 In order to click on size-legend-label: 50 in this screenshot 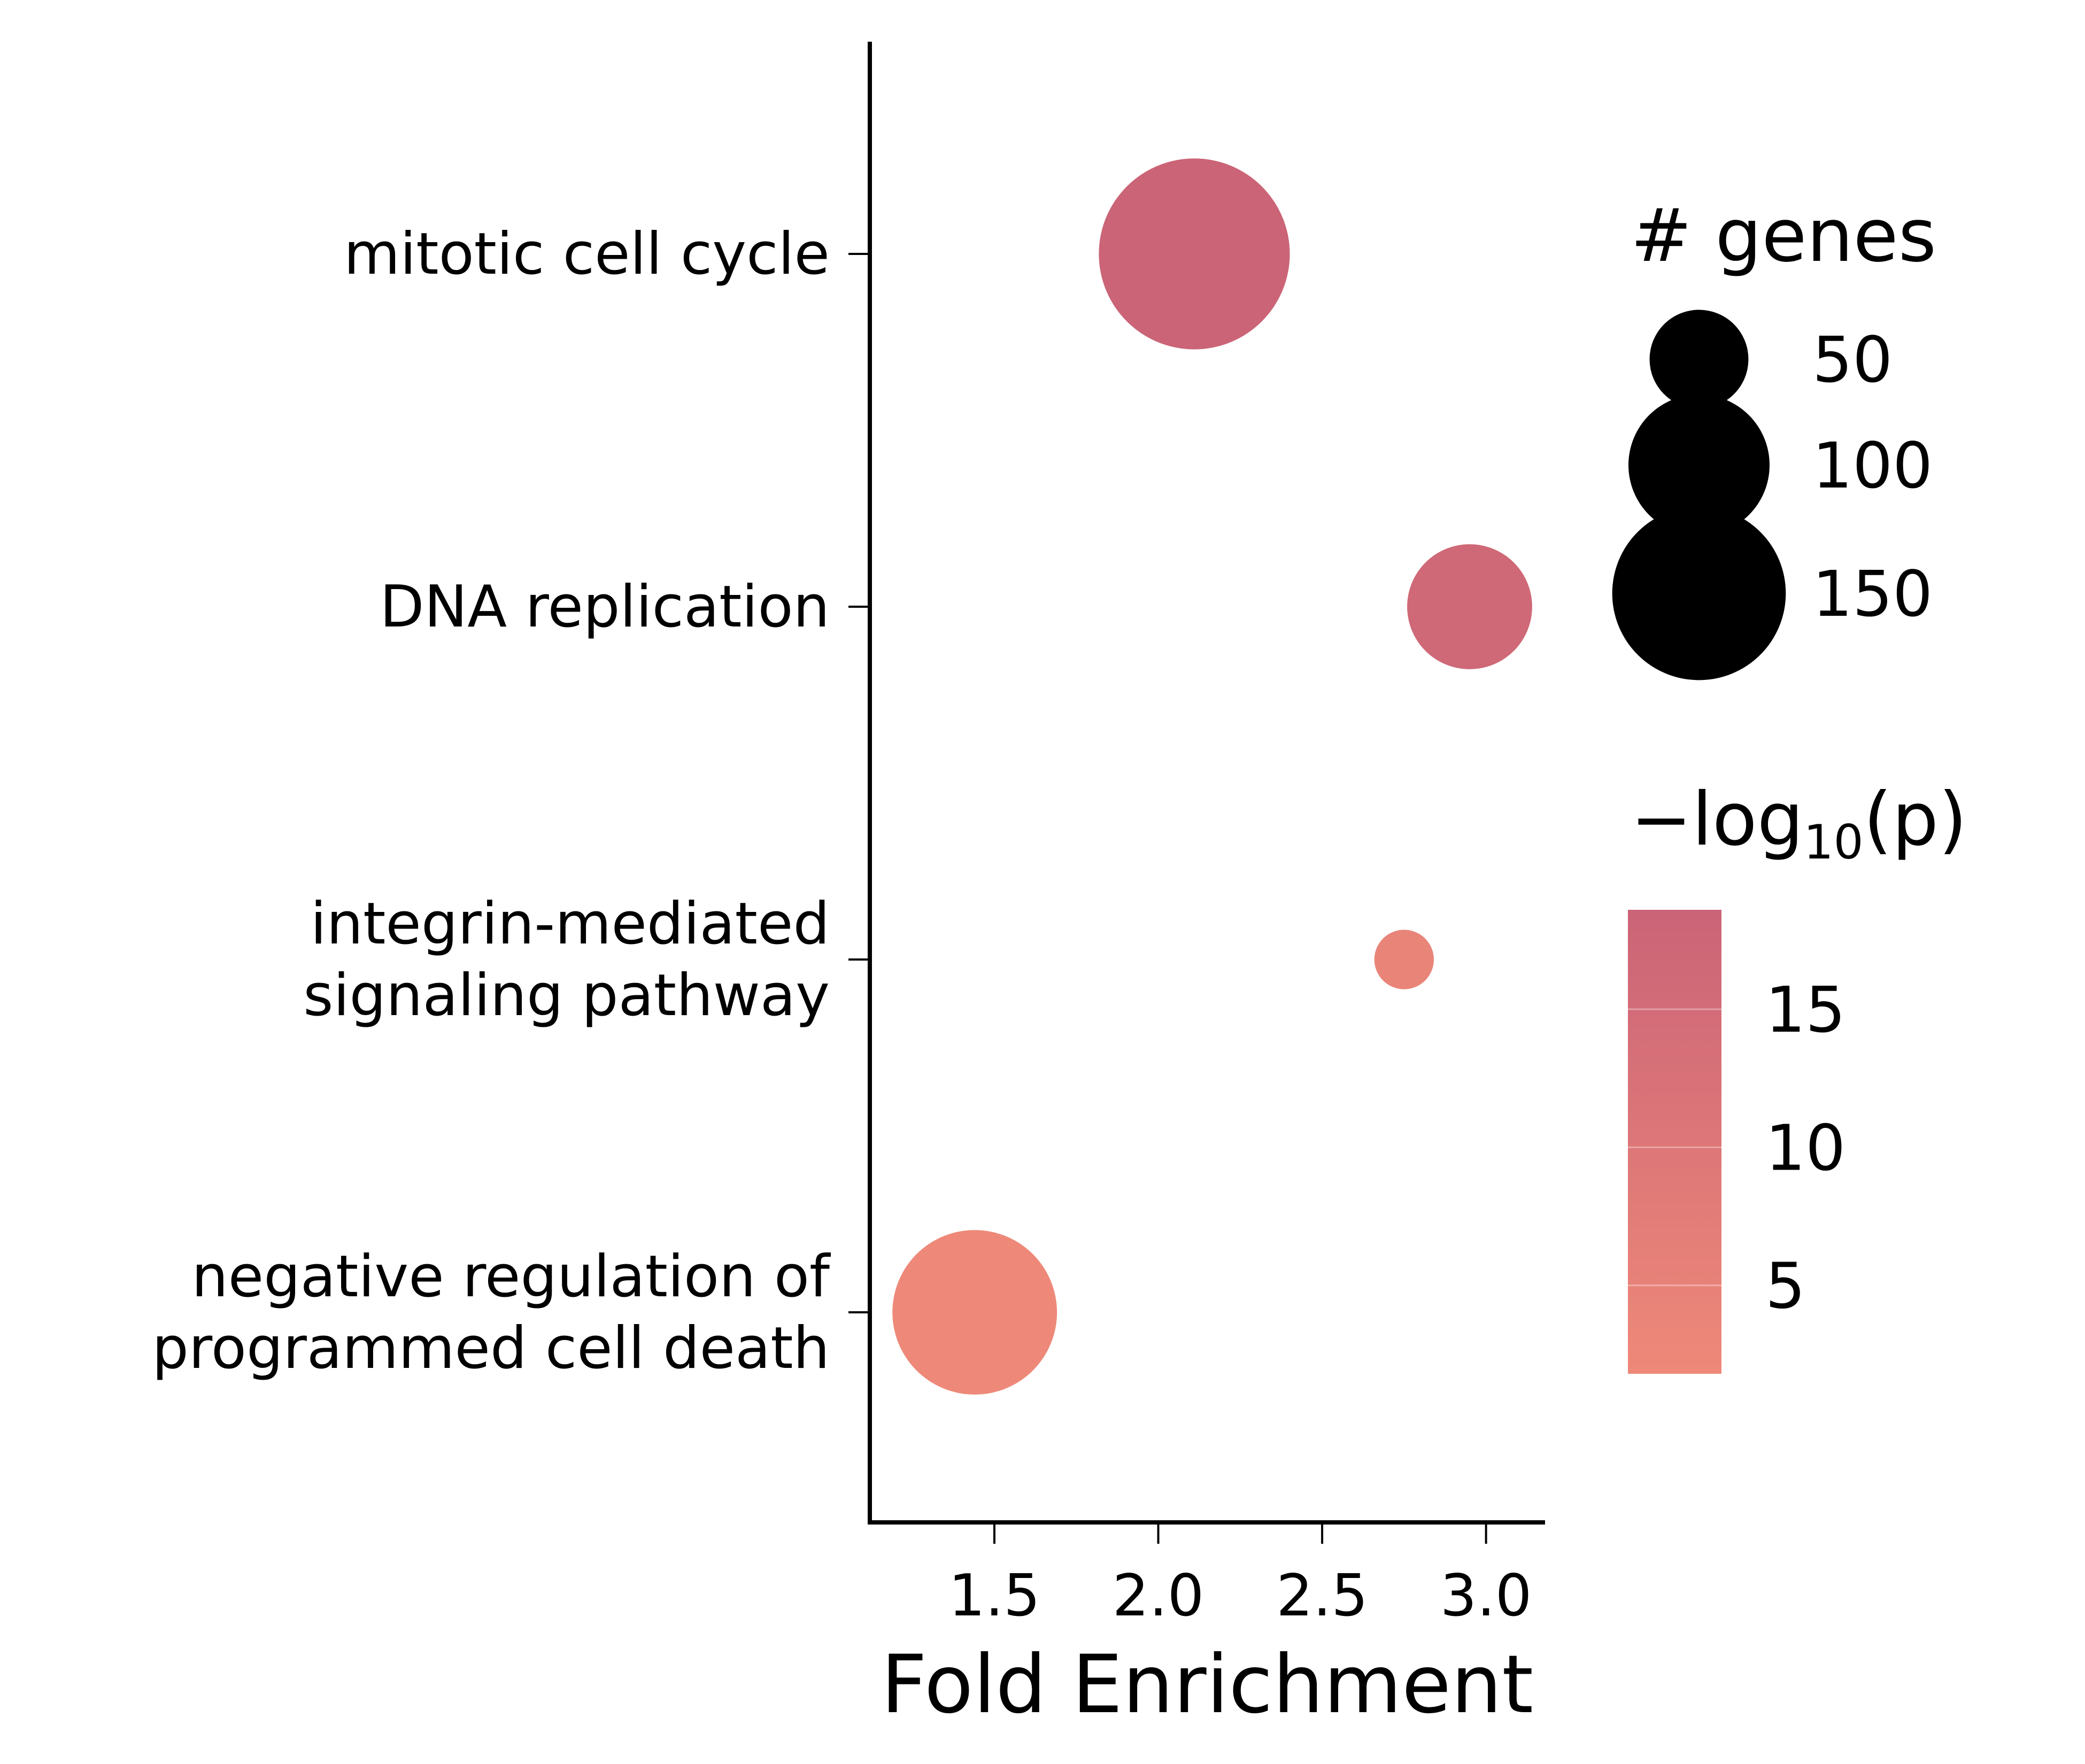, I will do `click(1852, 360)`.